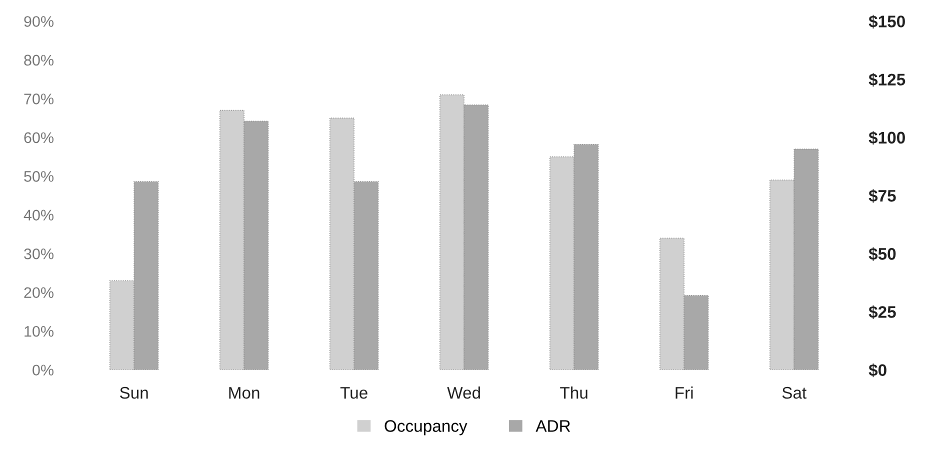  I want to click on y2-tick-label: $100, so click(886, 138).